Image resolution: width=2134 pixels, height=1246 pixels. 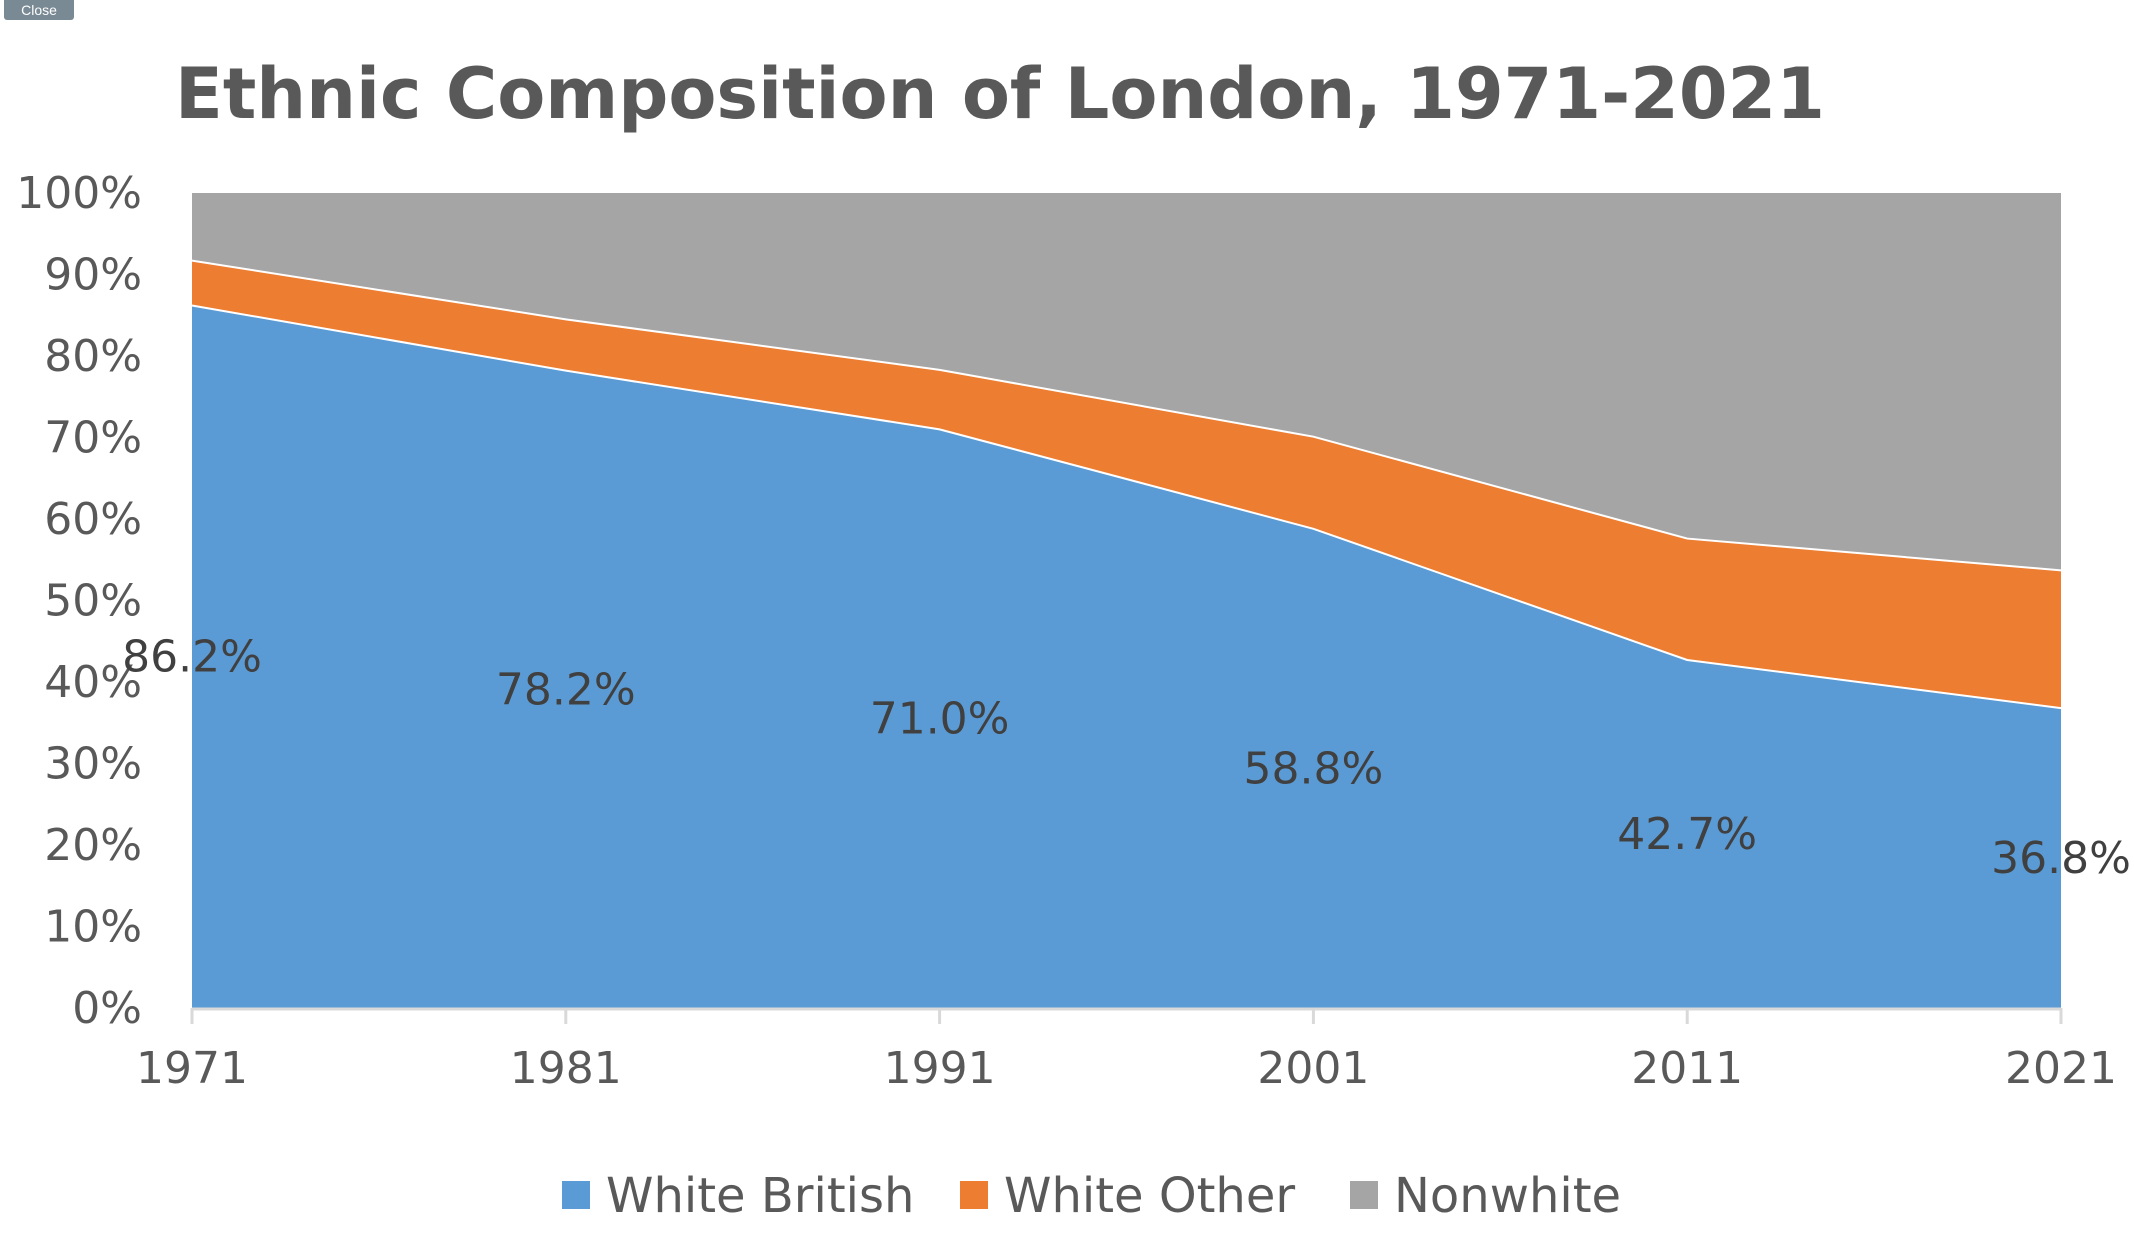 I want to click on close-button: Close, so click(x=39, y=10).